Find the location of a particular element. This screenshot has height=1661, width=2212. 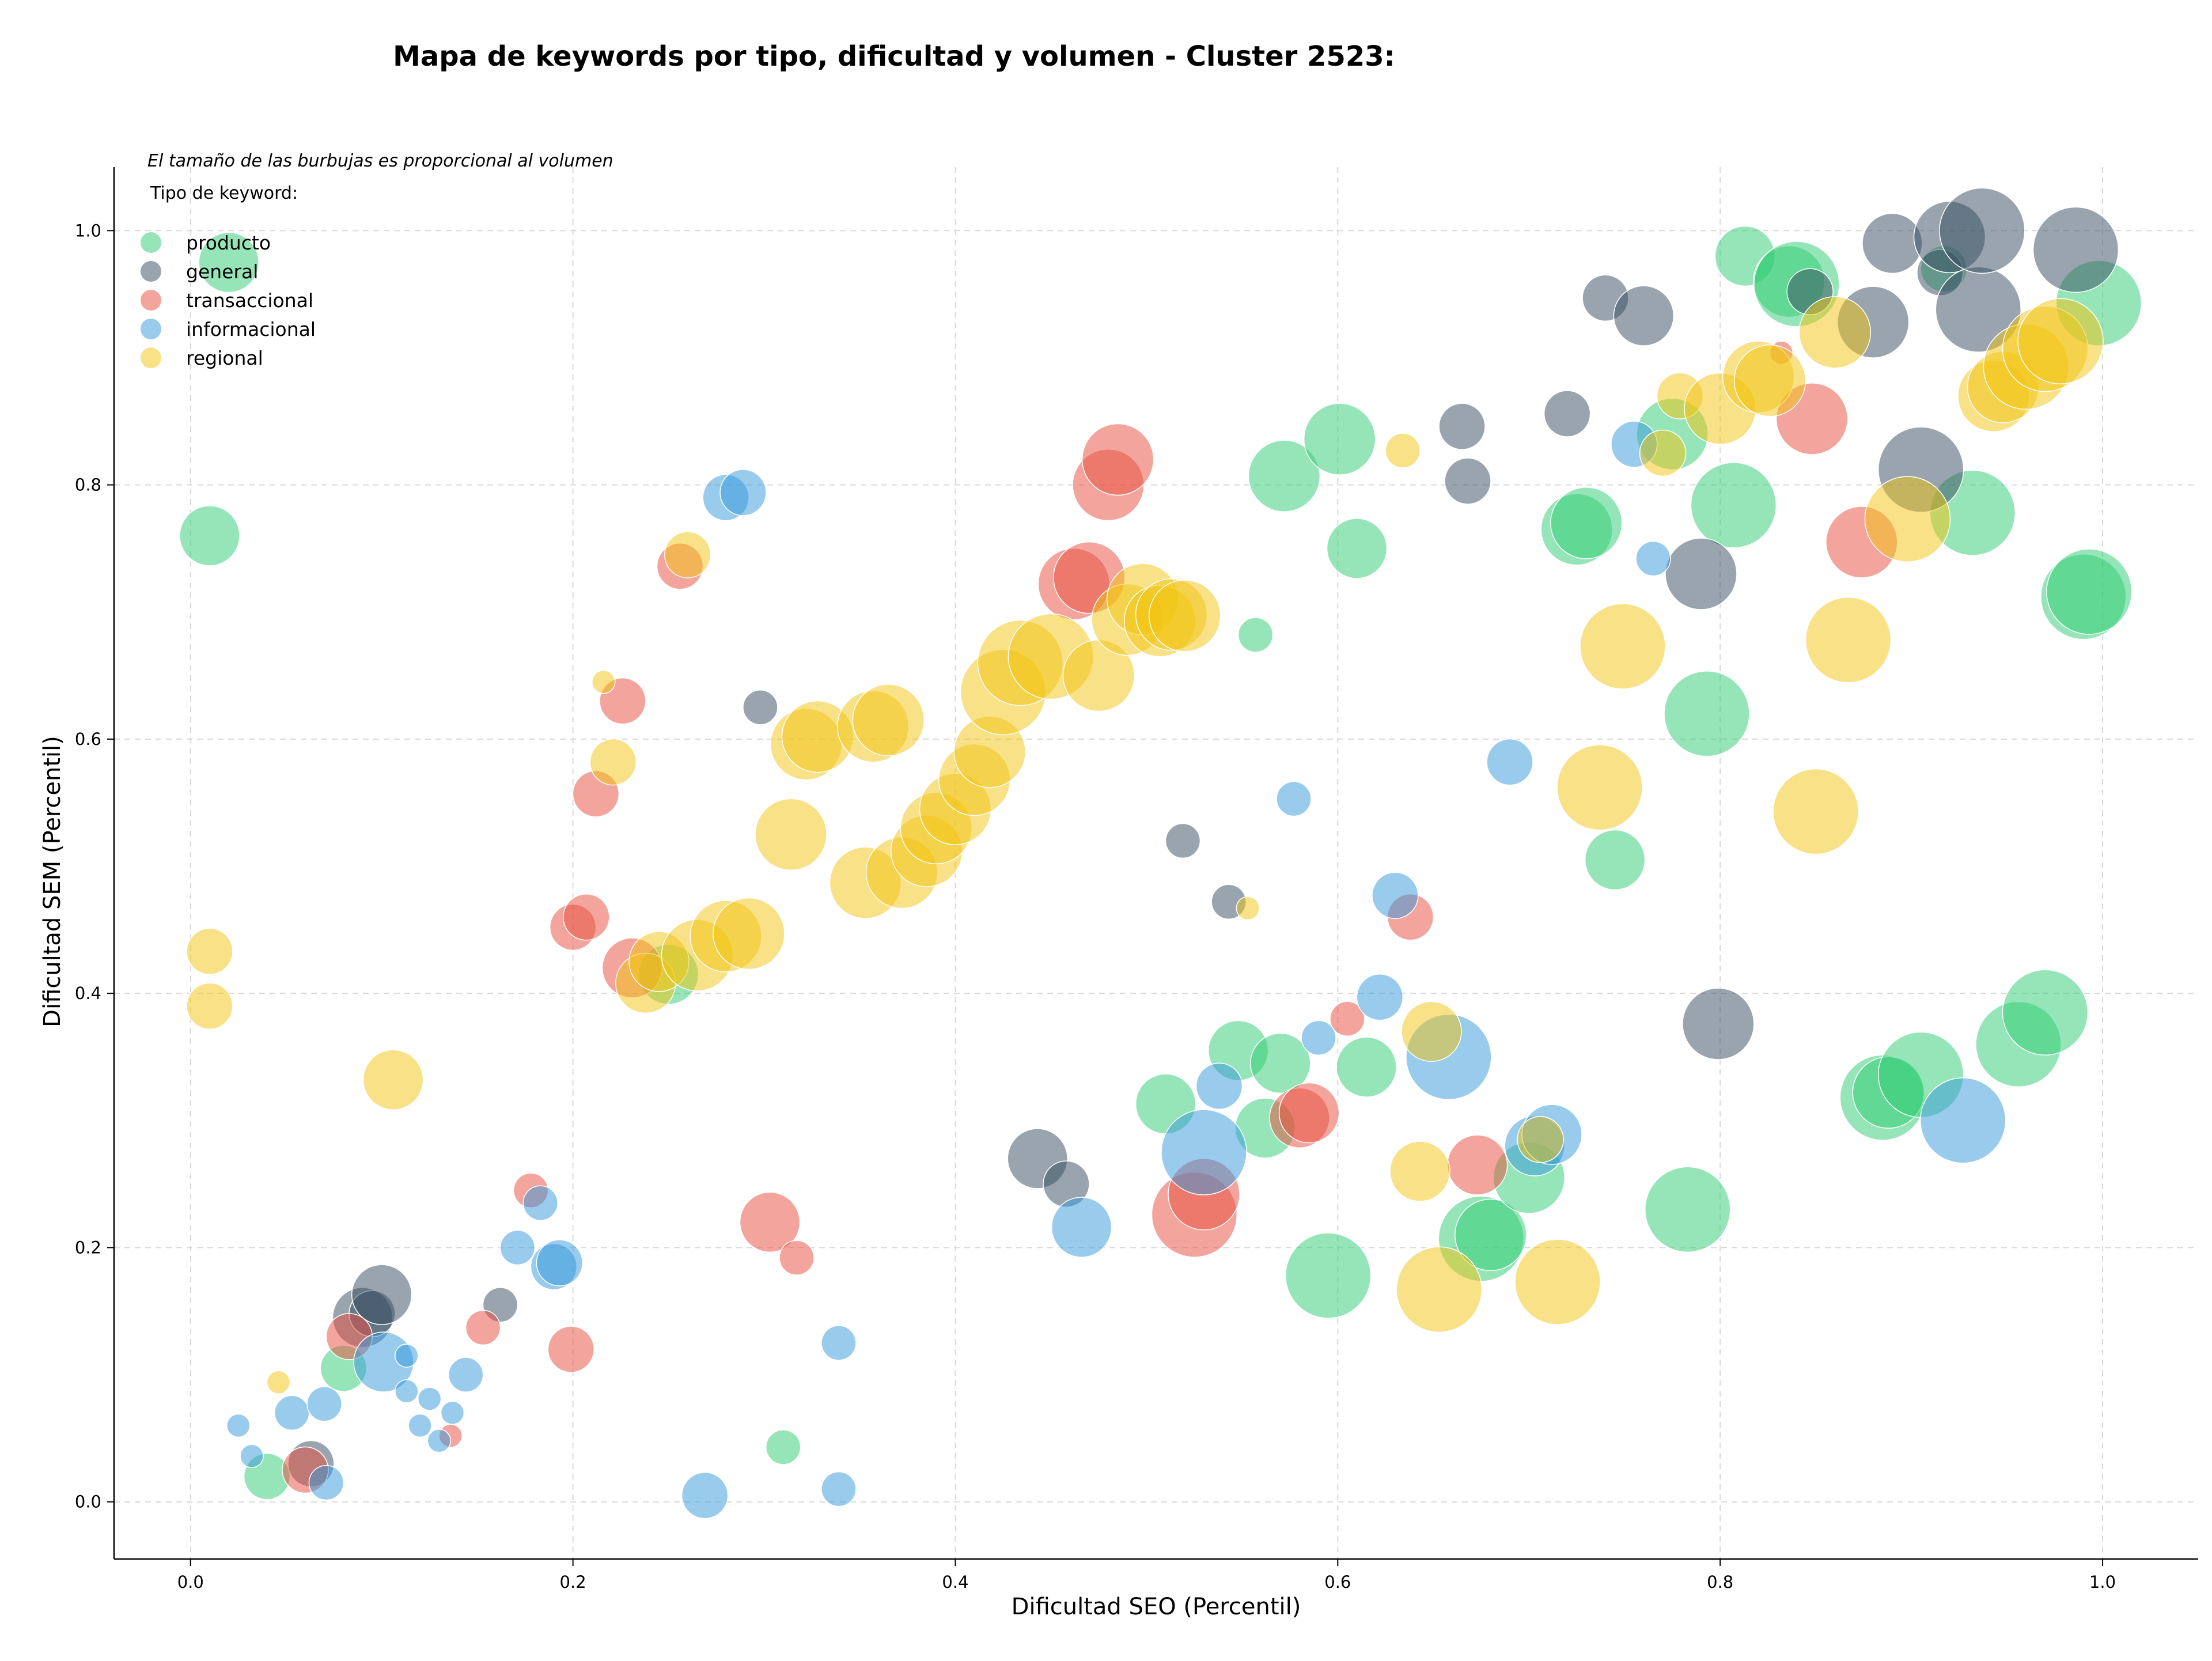

y-tick-label: 0.0 is located at coordinates (88, 1502).